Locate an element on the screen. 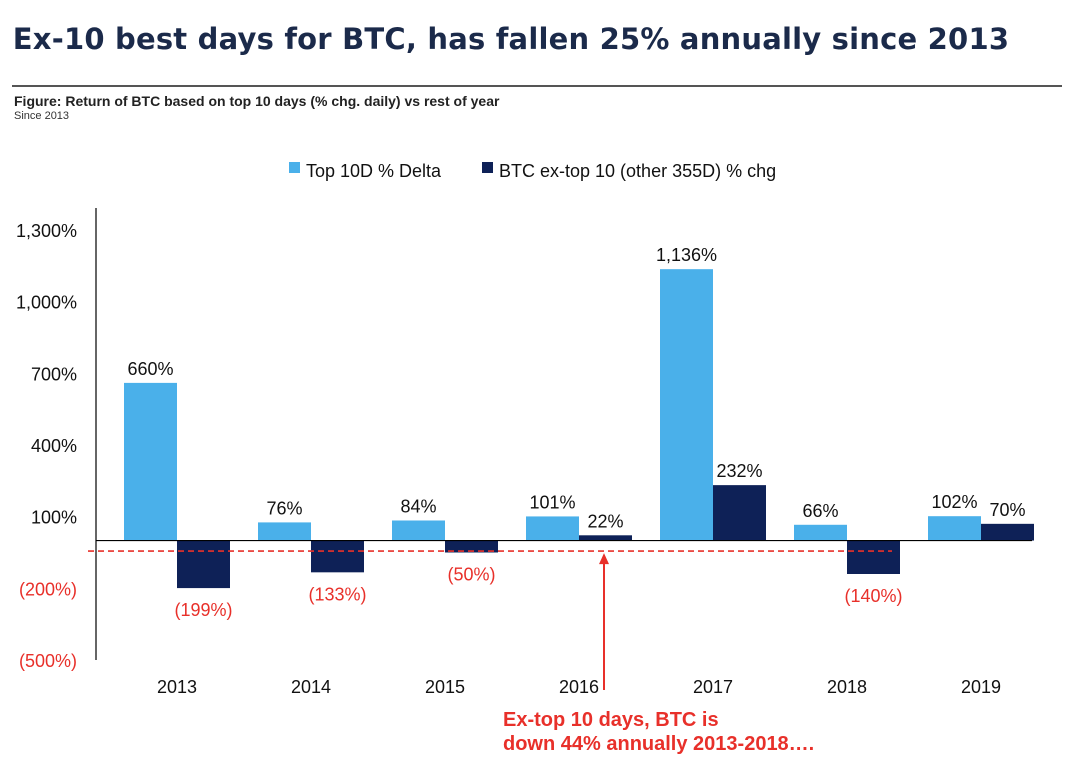 This screenshot has width=1076, height=764. ex-top10-label-2017: 232% is located at coordinates (739, 471).